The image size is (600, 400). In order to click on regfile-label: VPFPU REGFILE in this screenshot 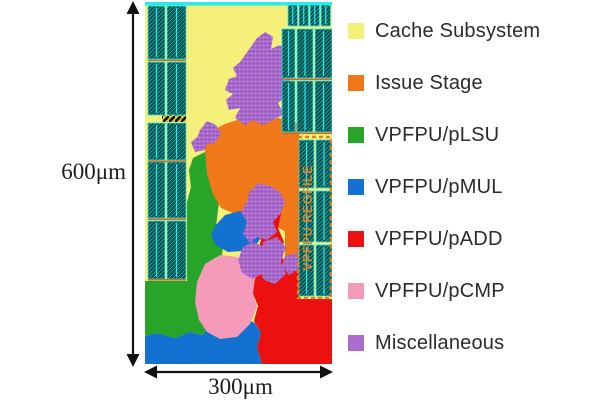, I will do `click(308, 218)`.